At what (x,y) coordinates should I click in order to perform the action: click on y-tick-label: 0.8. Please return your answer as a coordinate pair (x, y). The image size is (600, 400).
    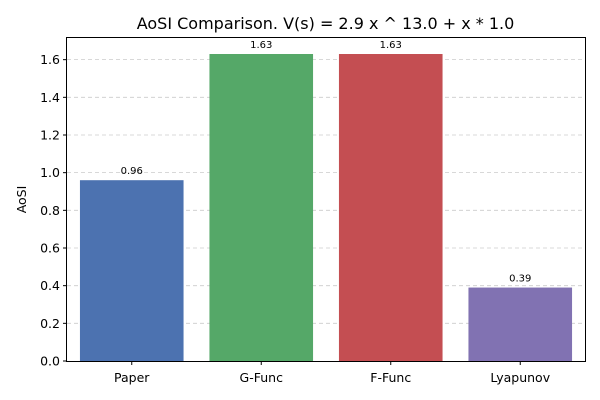
    Looking at the image, I should click on (50, 210).